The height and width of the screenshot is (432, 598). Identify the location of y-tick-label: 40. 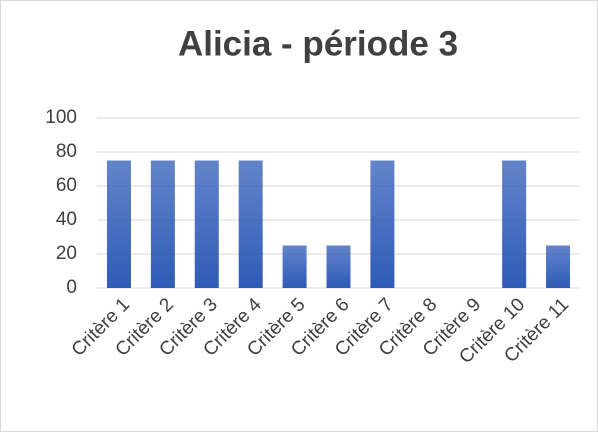
(66, 219).